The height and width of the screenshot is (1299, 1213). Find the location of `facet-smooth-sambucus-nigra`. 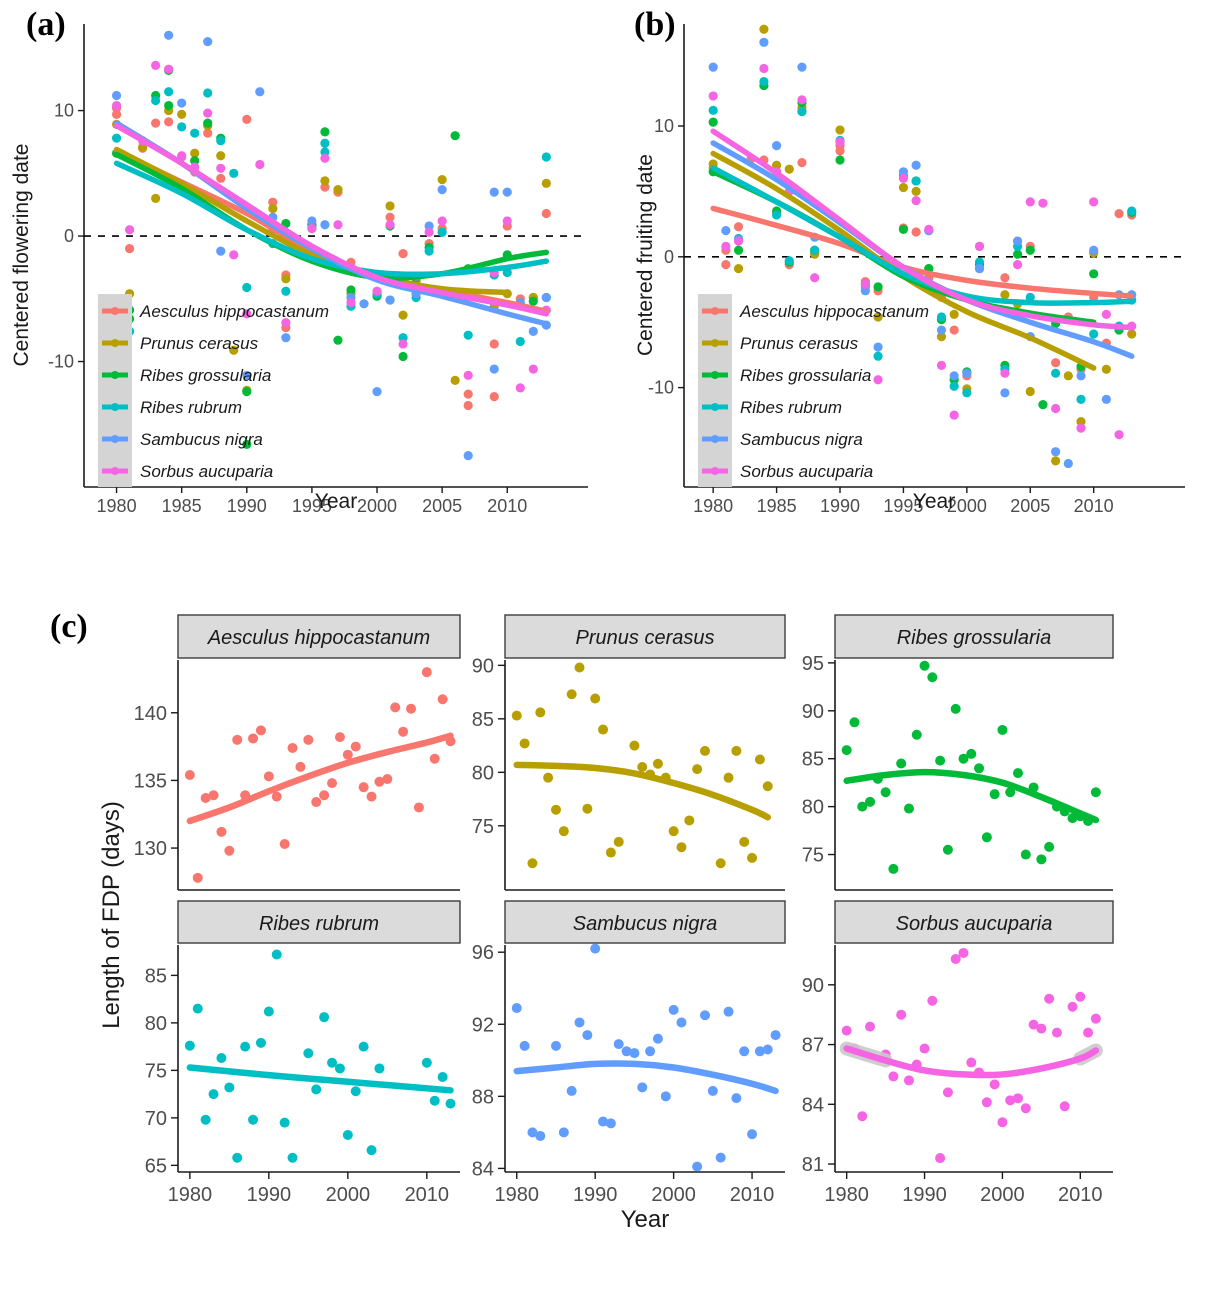

facet-smooth-sambucus-nigra is located at coordinates (646, 1077).